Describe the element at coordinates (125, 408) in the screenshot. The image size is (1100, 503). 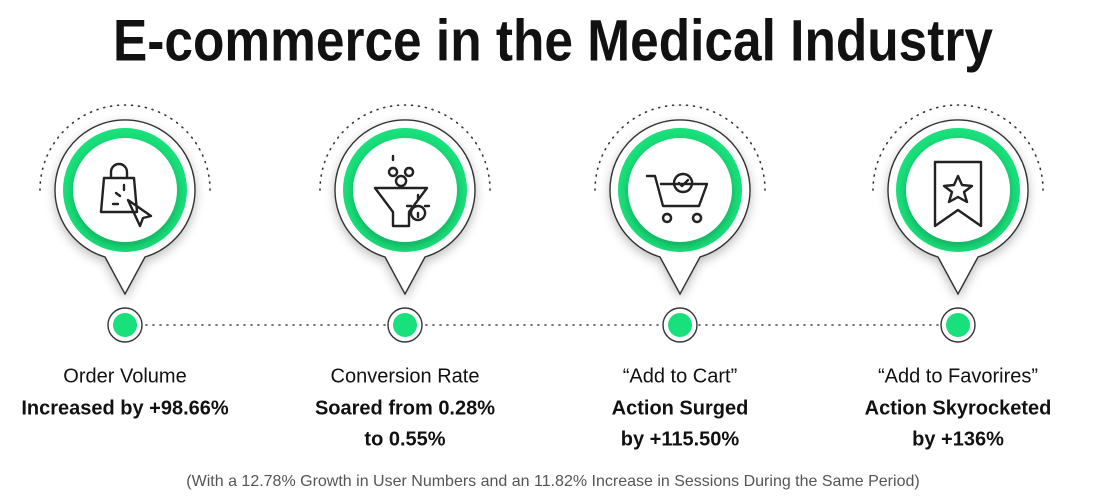
I see `step-detail: Increased by +98.66%` at that location.